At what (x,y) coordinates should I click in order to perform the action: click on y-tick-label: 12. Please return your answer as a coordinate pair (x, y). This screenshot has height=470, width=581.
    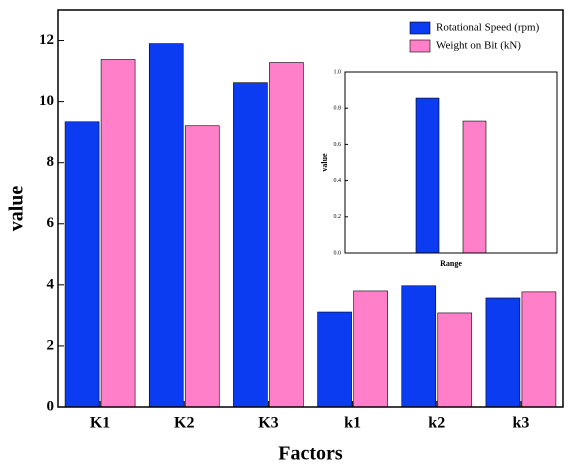
    Looking at the image, I should click on (46, 40).